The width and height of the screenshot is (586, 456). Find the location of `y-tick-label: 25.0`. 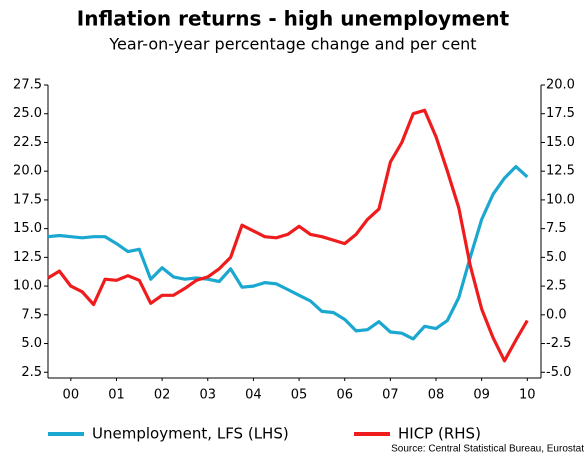

y-tick-label: 25.0 is located at coordinates (27, 113).